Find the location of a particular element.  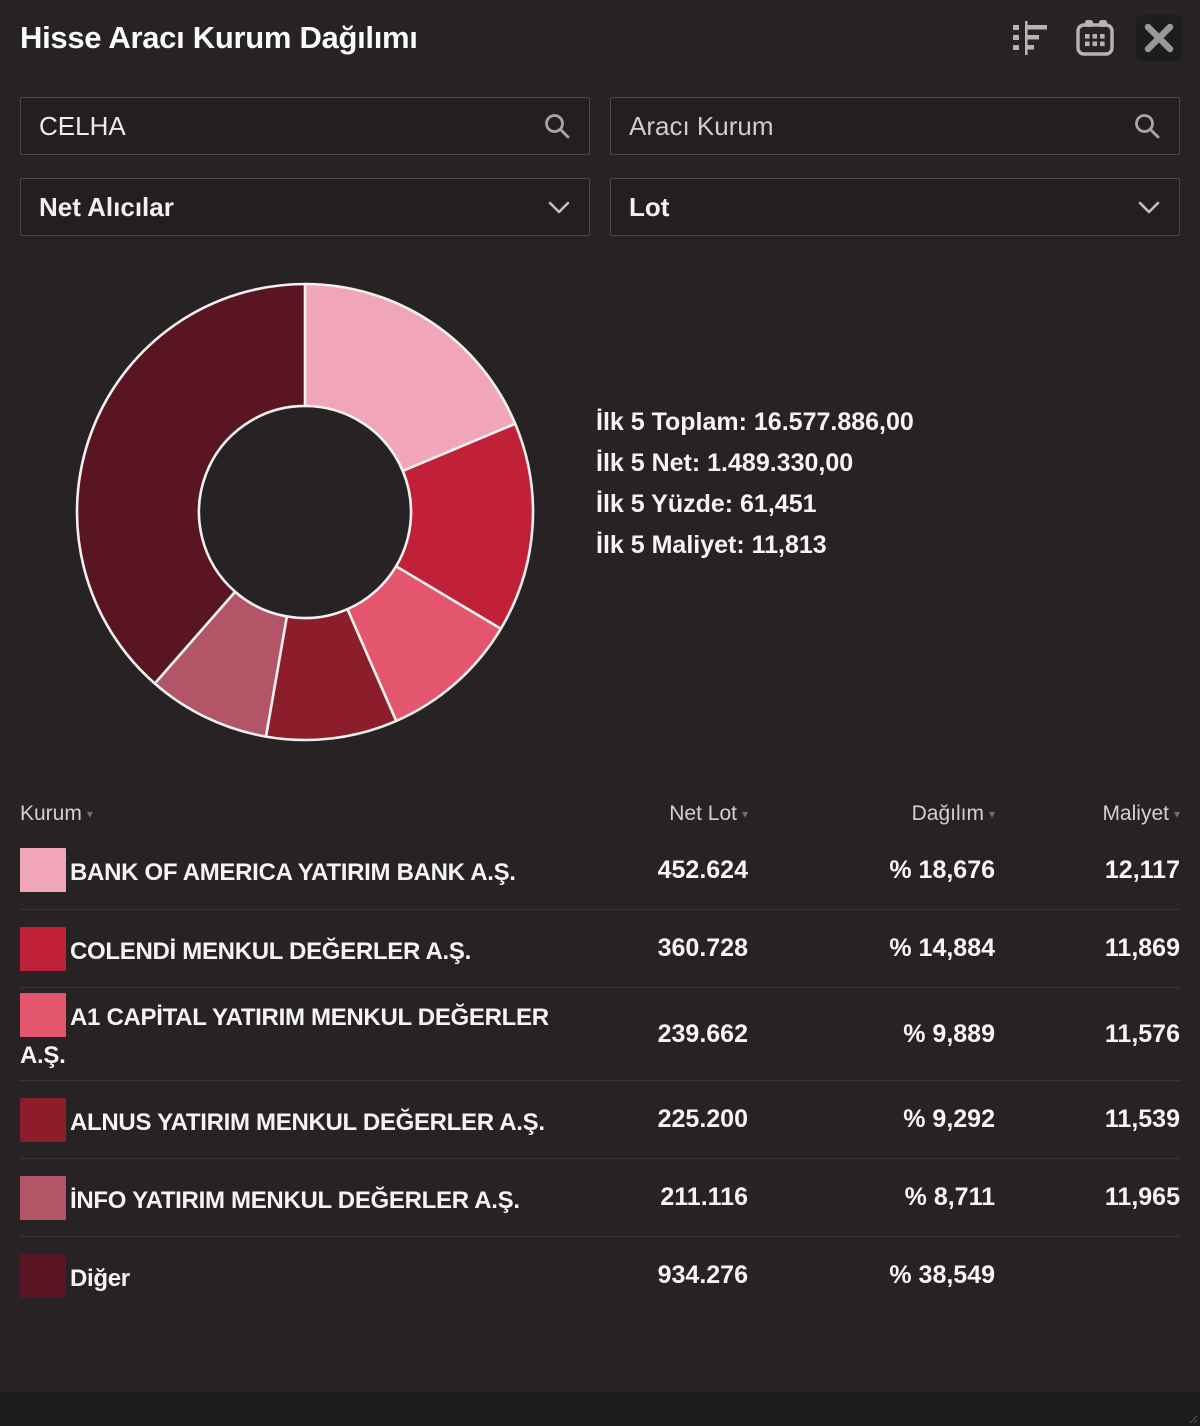

net-lot-value: 211.116 is located at coordinates (704, 1197).